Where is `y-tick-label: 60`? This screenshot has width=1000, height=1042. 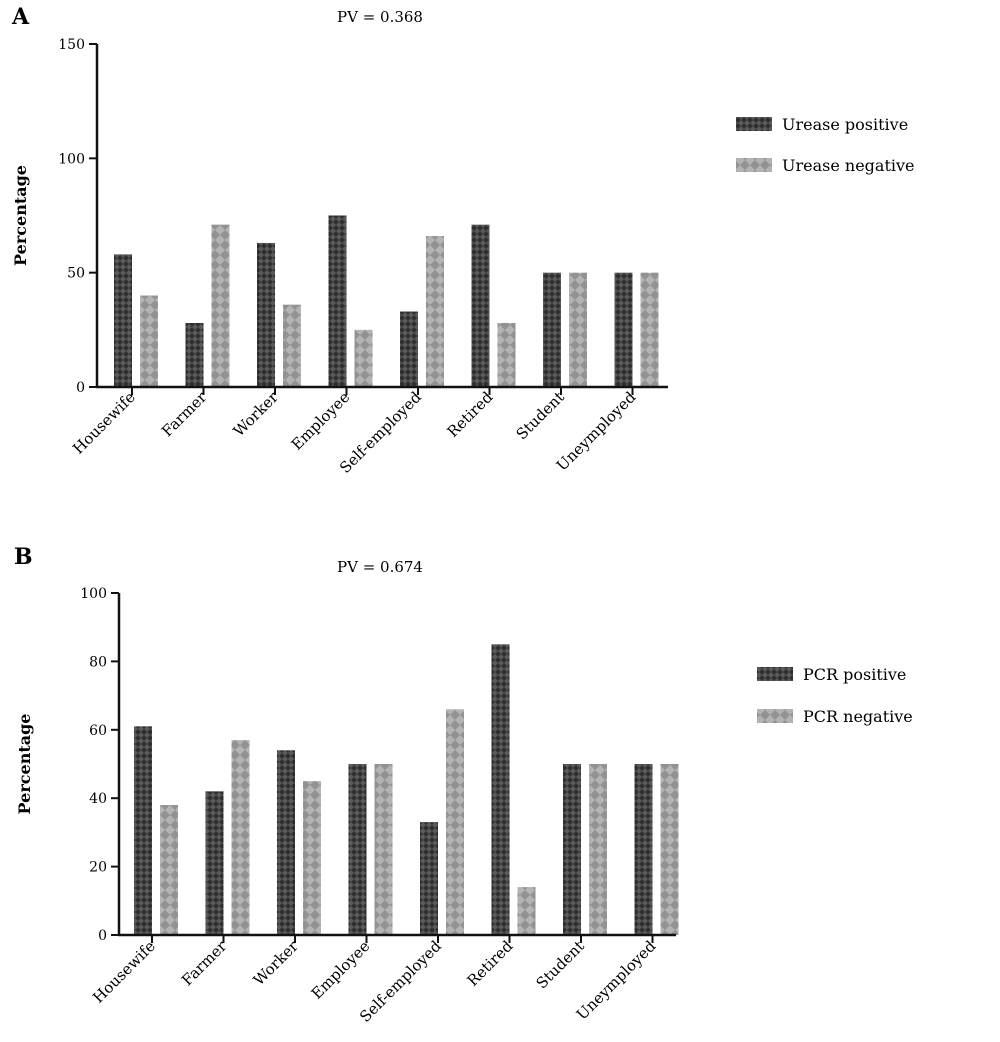 y-tick-label: 60 is located at coordinates (98, 731).